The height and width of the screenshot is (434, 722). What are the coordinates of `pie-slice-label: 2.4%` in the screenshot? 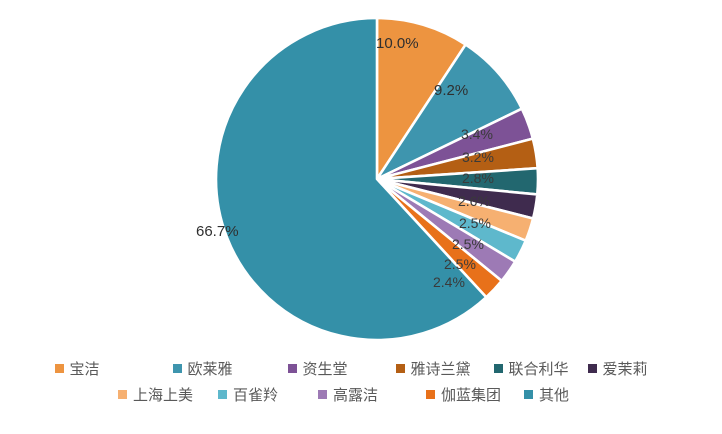 It's located at (449, 282).